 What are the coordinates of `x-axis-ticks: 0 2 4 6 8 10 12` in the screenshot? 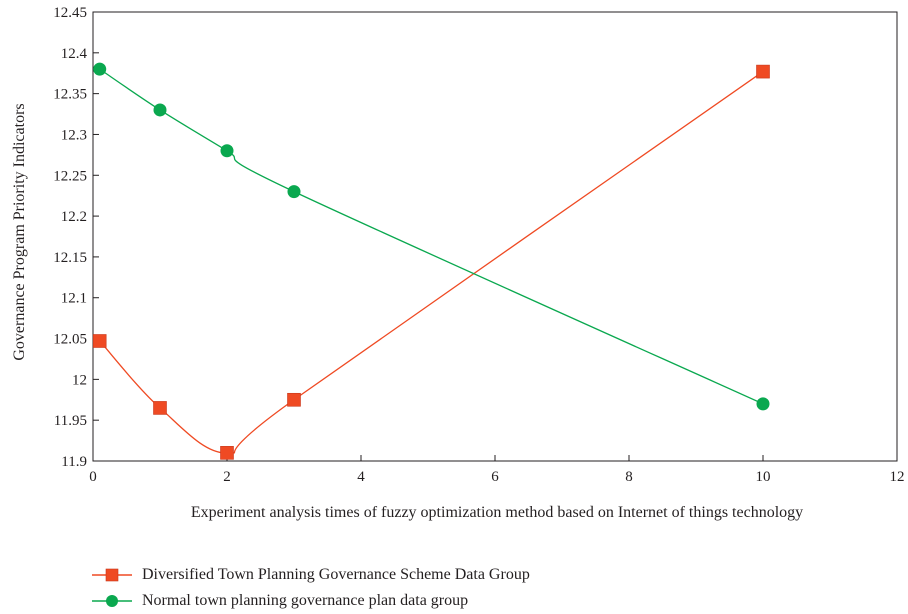 It's located at (497, 470).